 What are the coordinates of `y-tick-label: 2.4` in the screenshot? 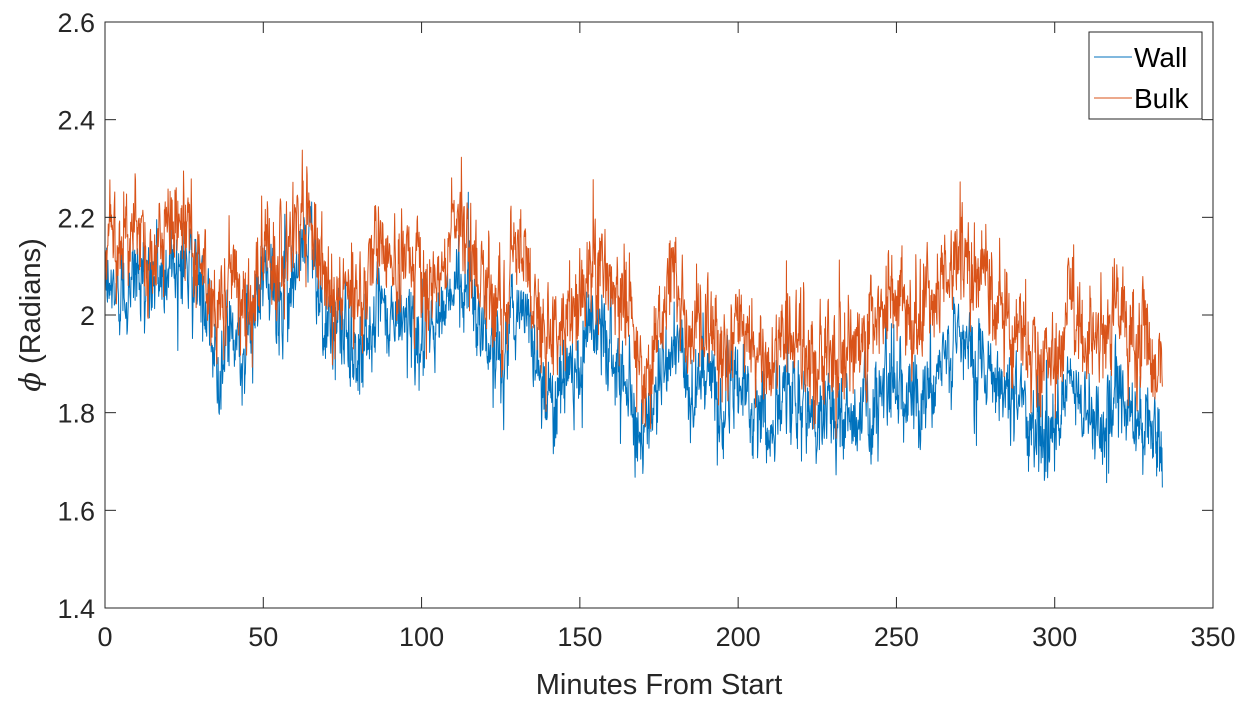 It's located at (76, 121).